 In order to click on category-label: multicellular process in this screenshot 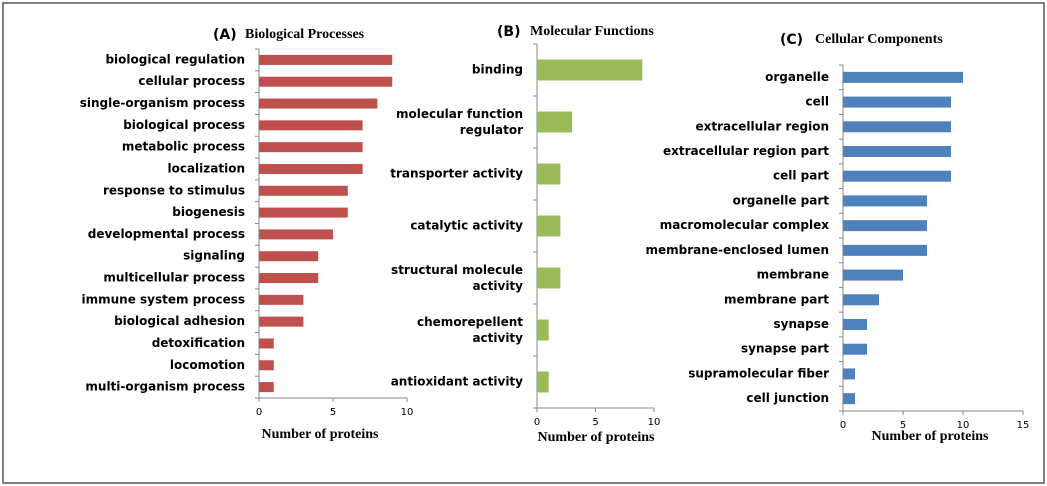, I will do `click(174, 278)`.